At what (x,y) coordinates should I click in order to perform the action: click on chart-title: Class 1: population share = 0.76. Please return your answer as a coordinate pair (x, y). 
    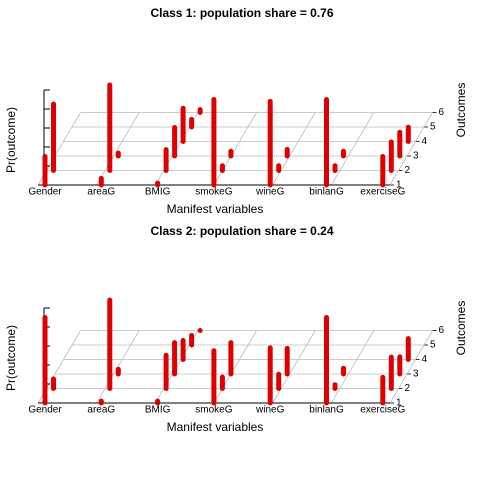
    Looking at the image, I should click on (241, 13).